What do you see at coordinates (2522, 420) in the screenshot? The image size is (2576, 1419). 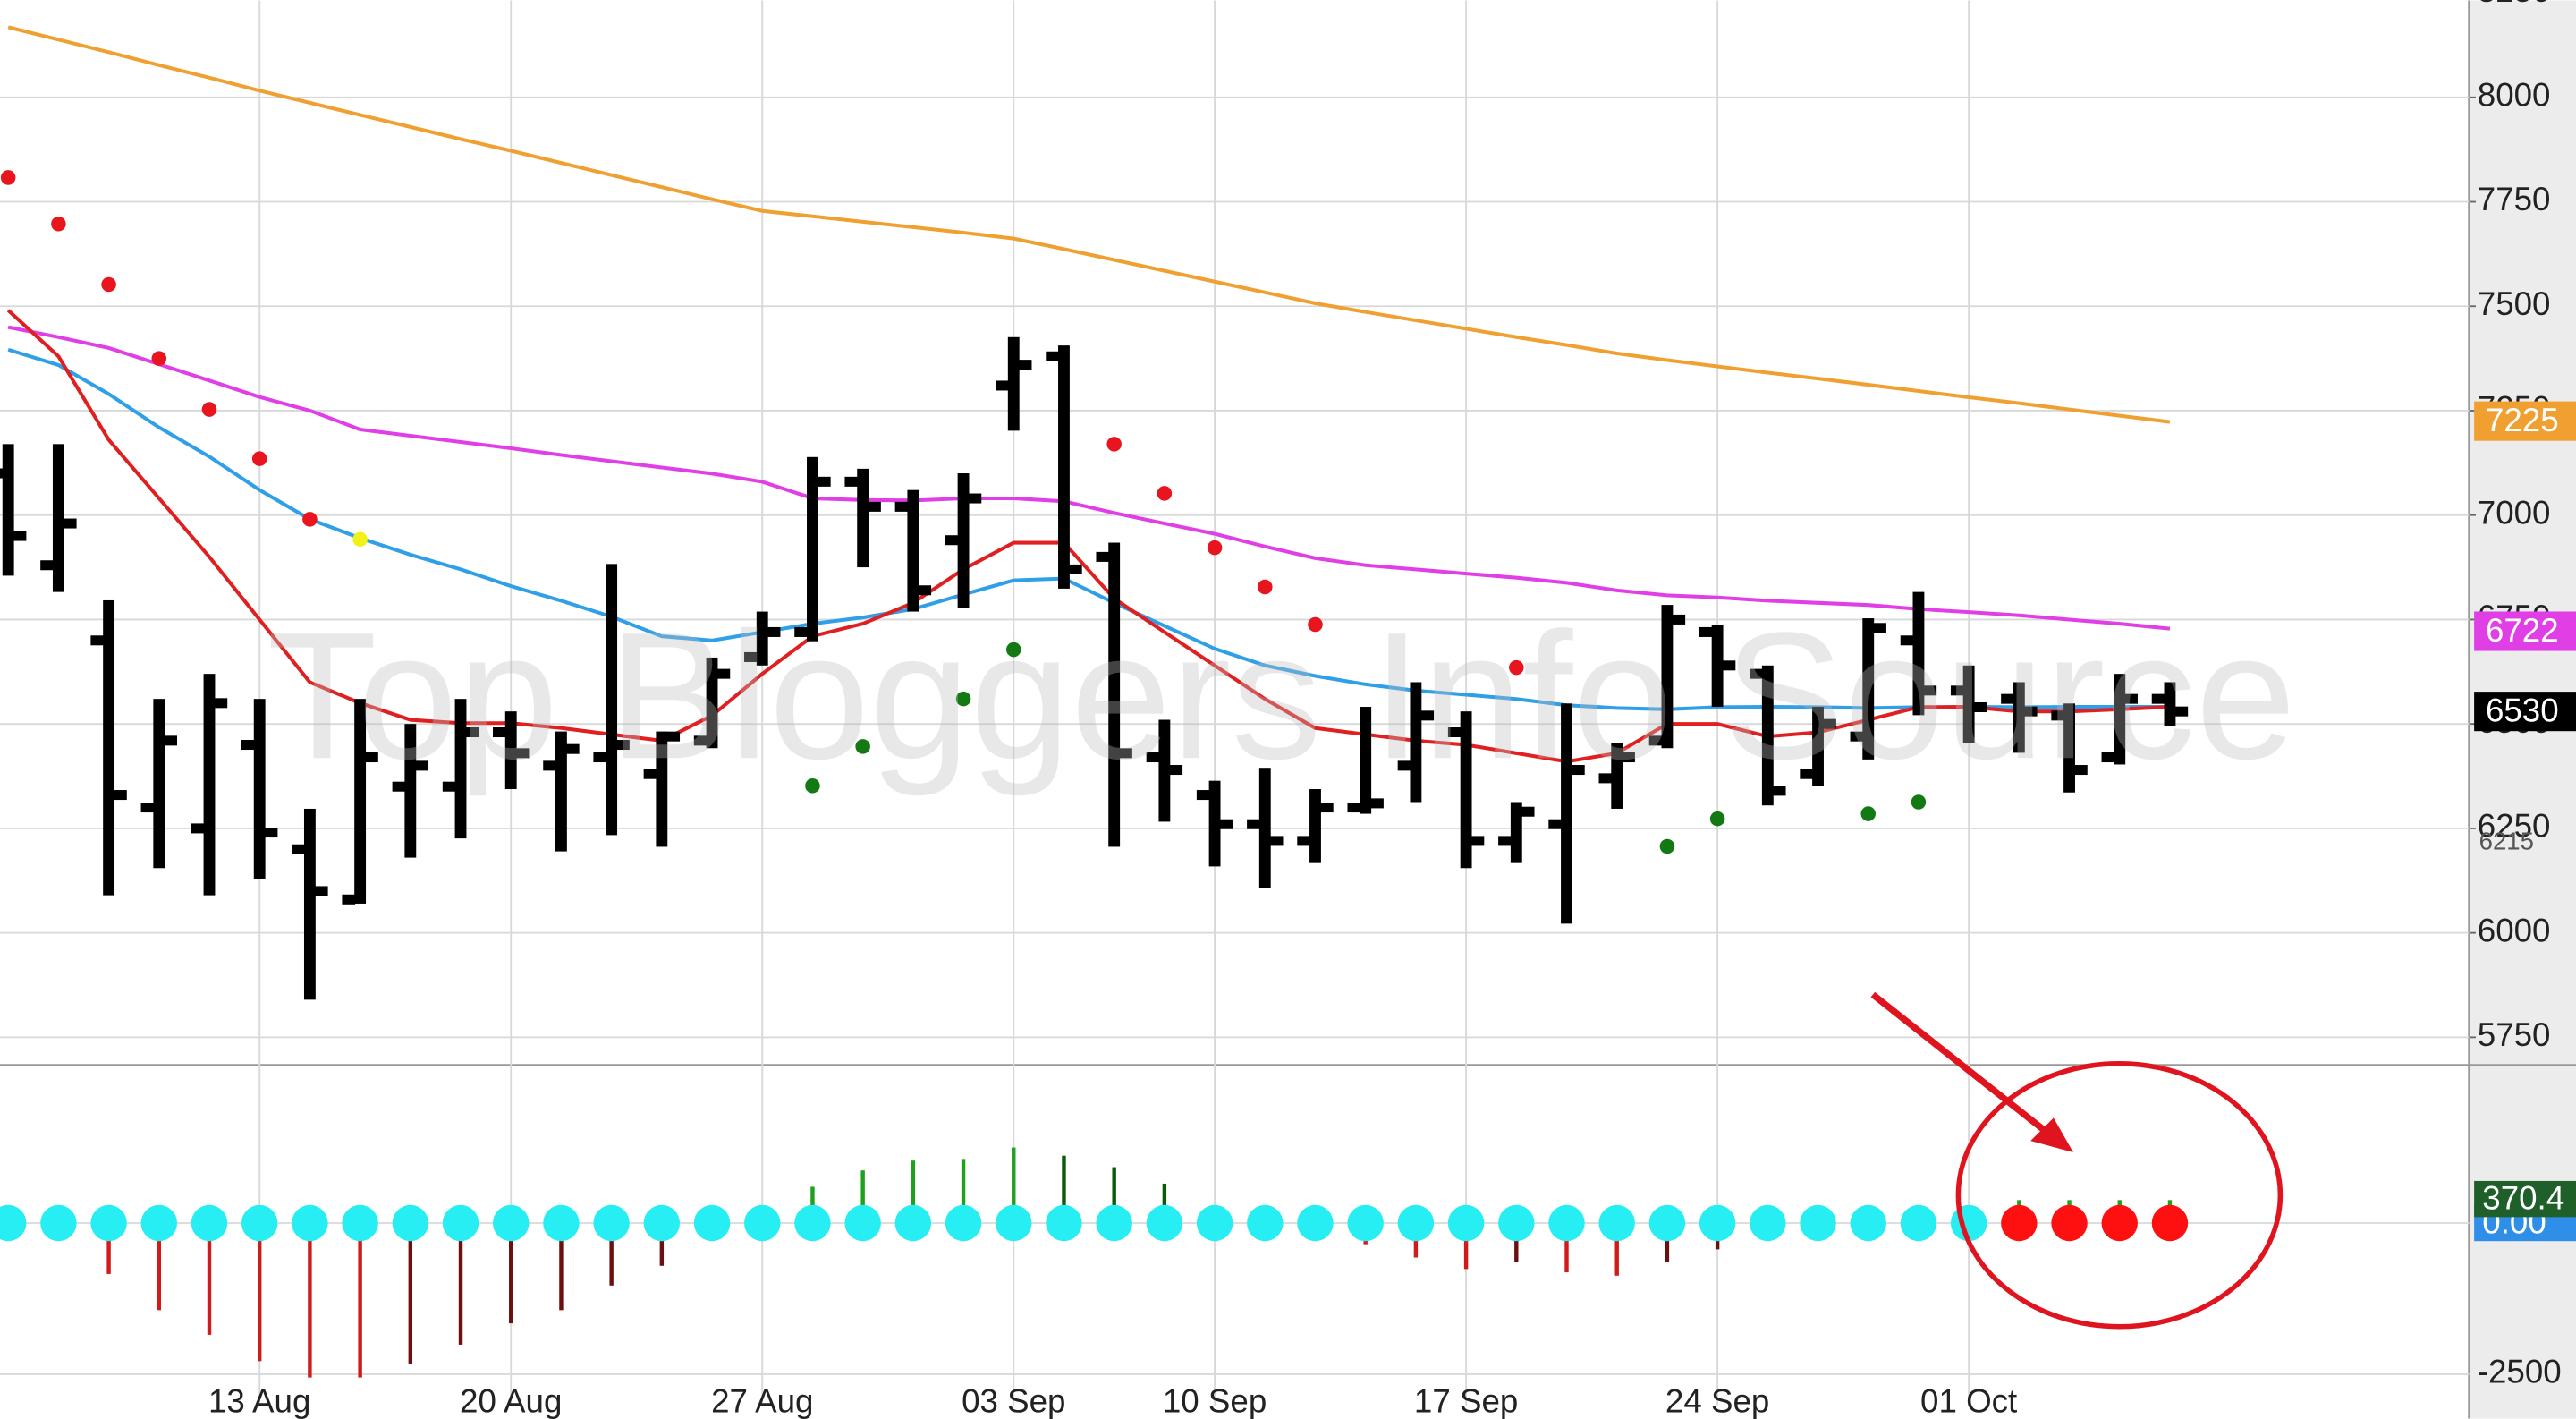 I see `price-label: 7225` at bounding box center [2522, 420].